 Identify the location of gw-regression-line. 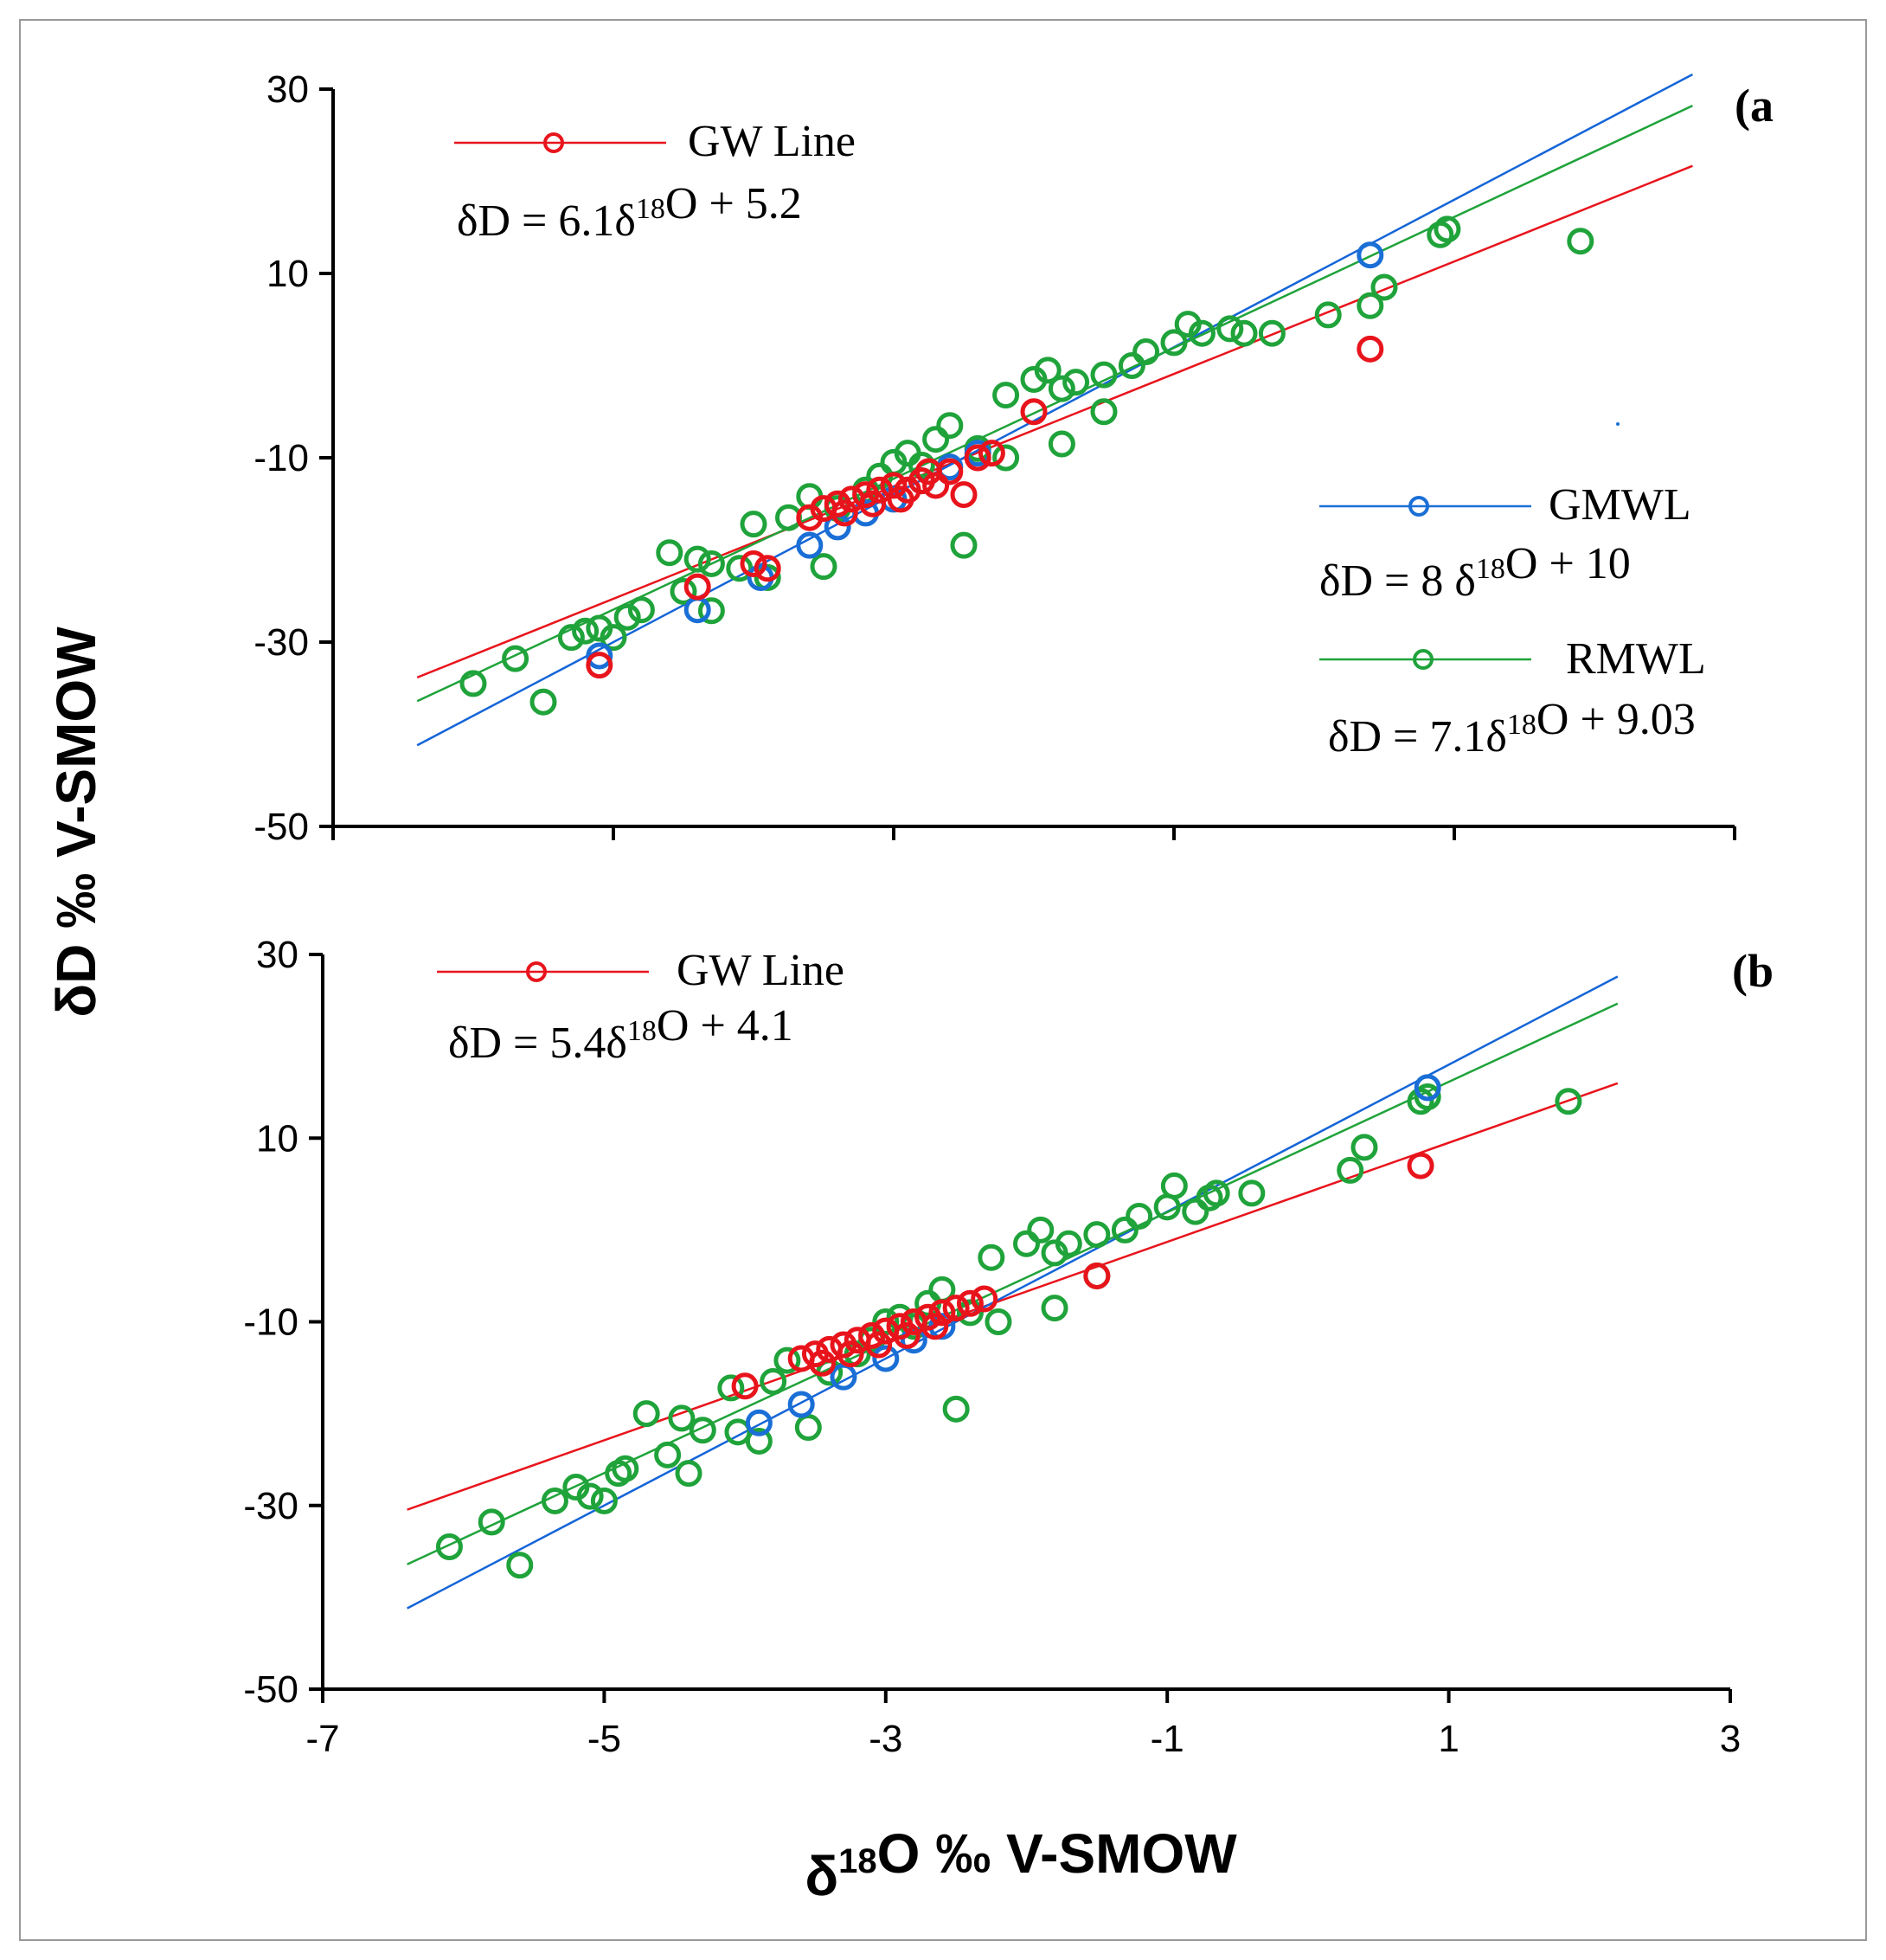
(1013, 1296).